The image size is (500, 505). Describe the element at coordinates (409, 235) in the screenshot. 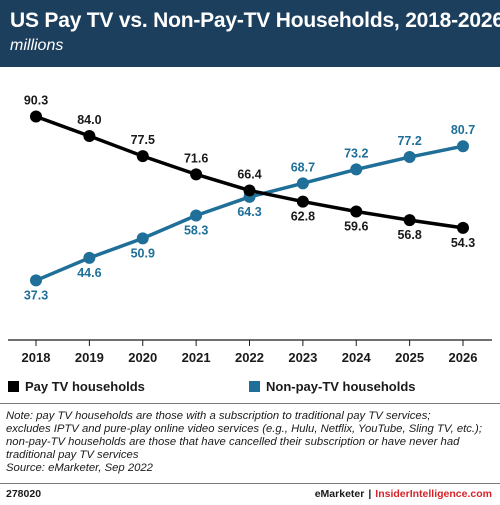

I see `data-label-pay-tv-2025: 56.8` at that location.